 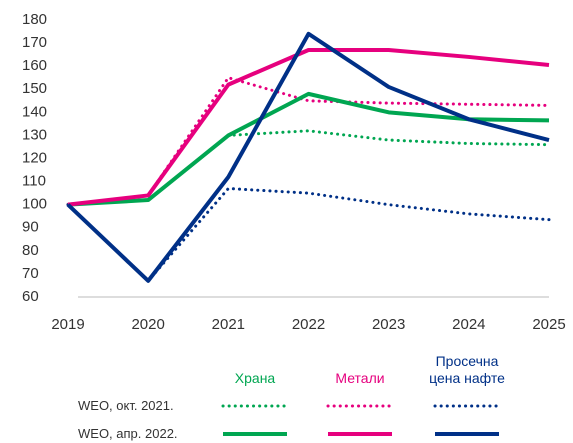 I want to click on y-tick-label: 180, so click(x=34, y=19).